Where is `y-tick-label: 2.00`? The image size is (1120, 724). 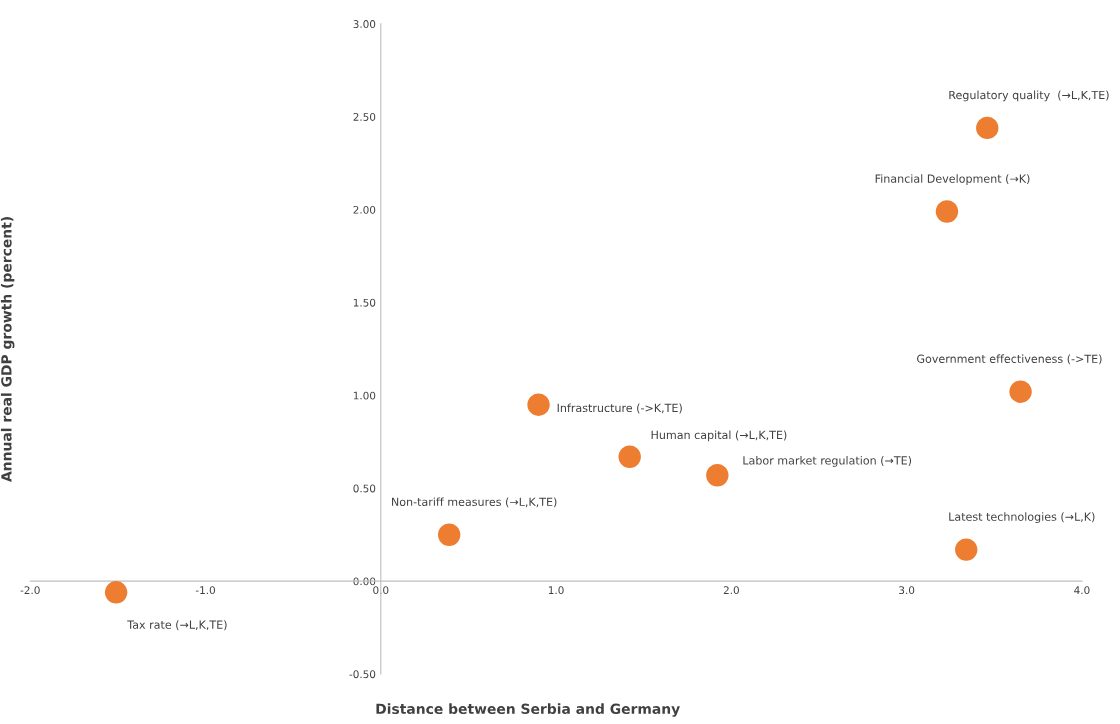 y-tick-label: 2.00 is located at coordinates (364, 209).